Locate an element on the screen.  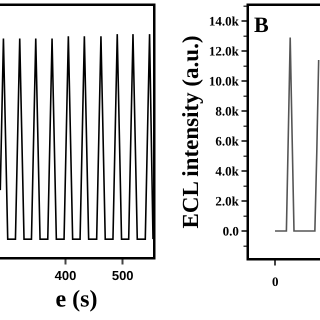
y-tick-label: 0.0 is located at coordinates (230, 231).